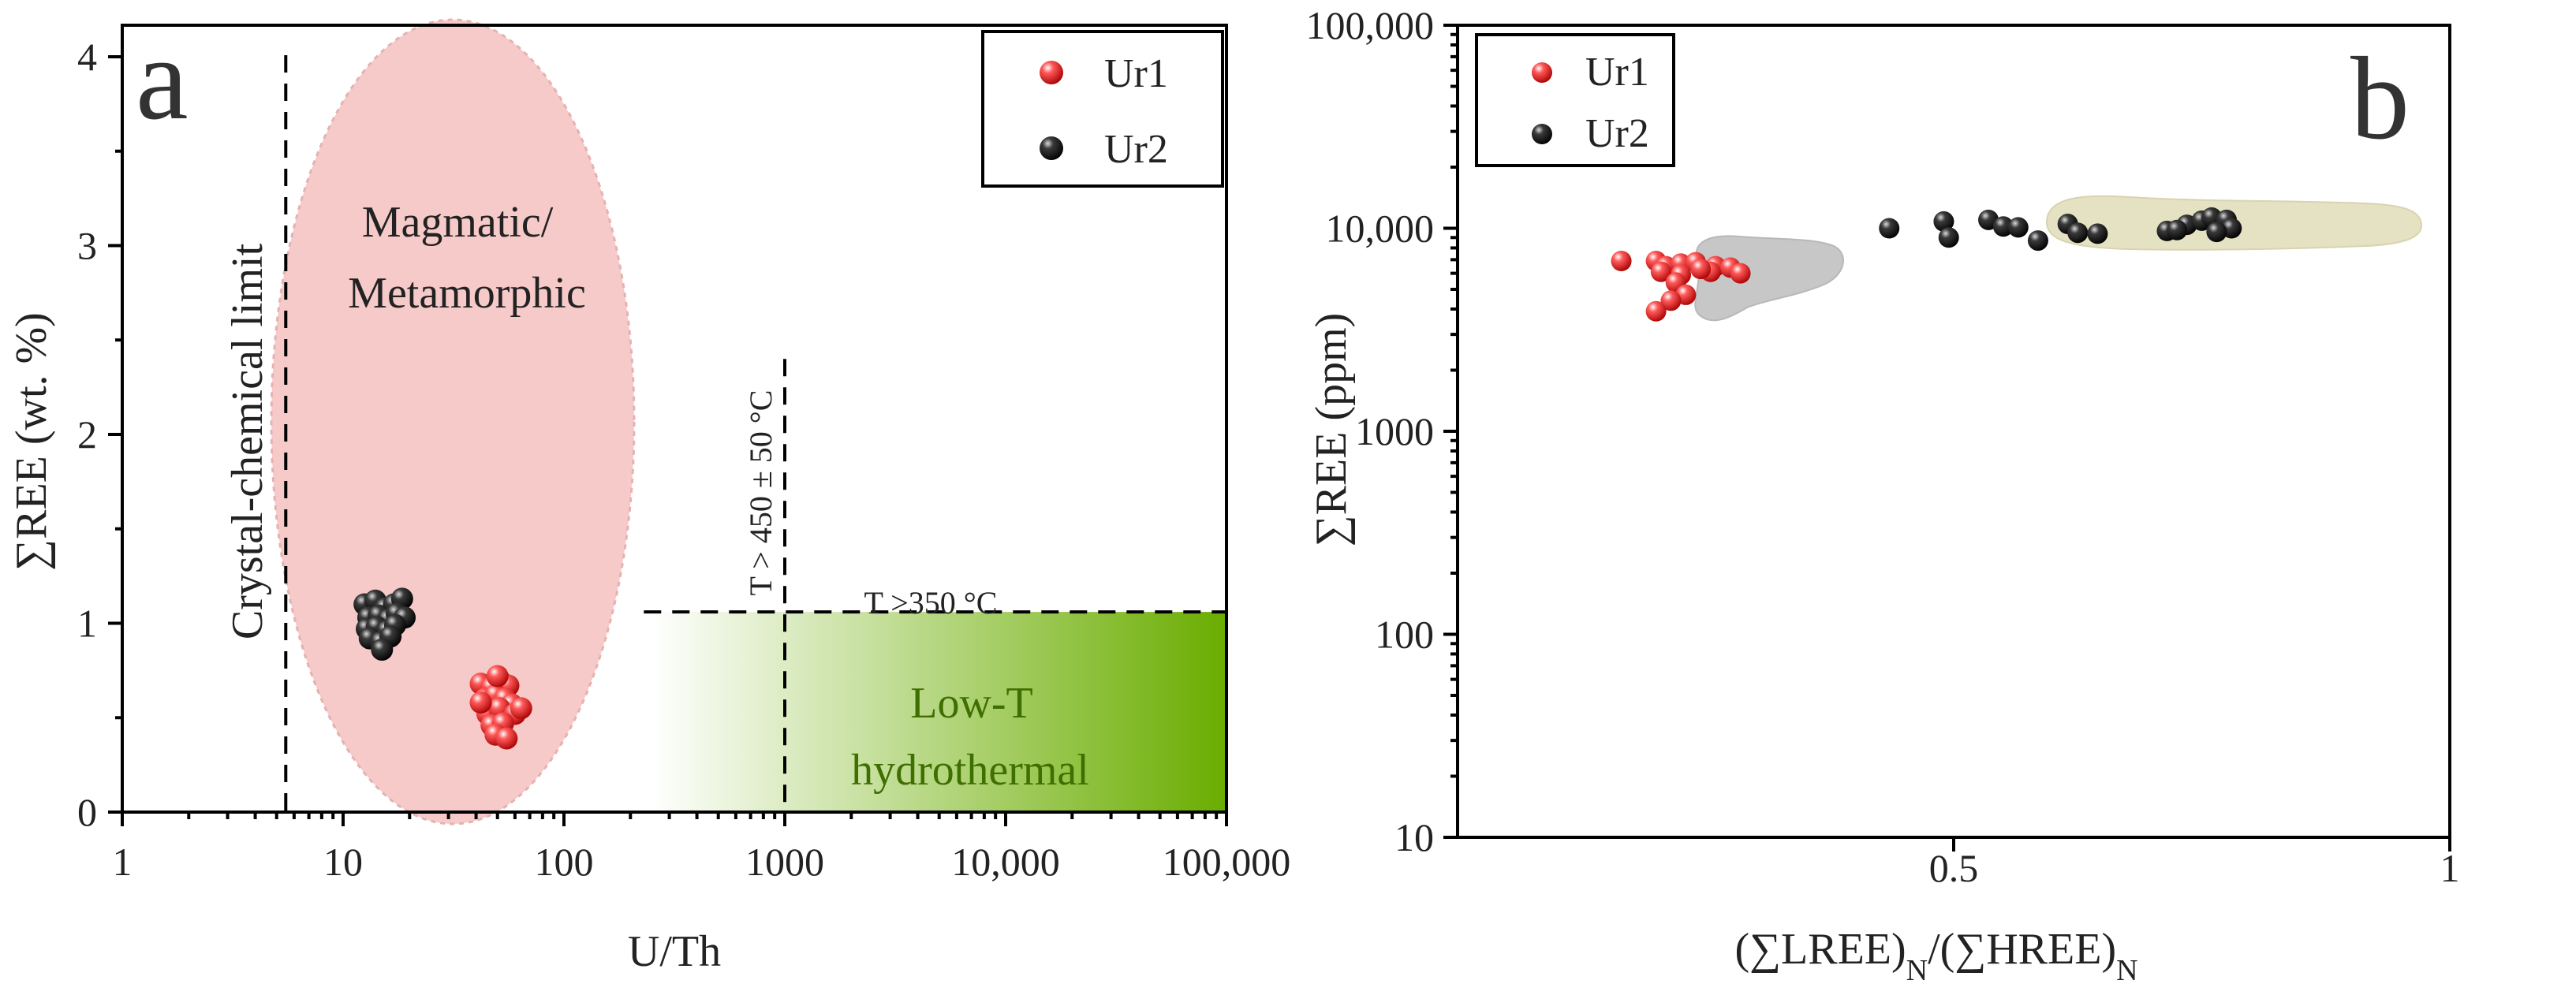 The image size is (2576, 995). I want to click on a-x-ticks: 1 10 100 1000 10,000 100,000, so click(702, 848).